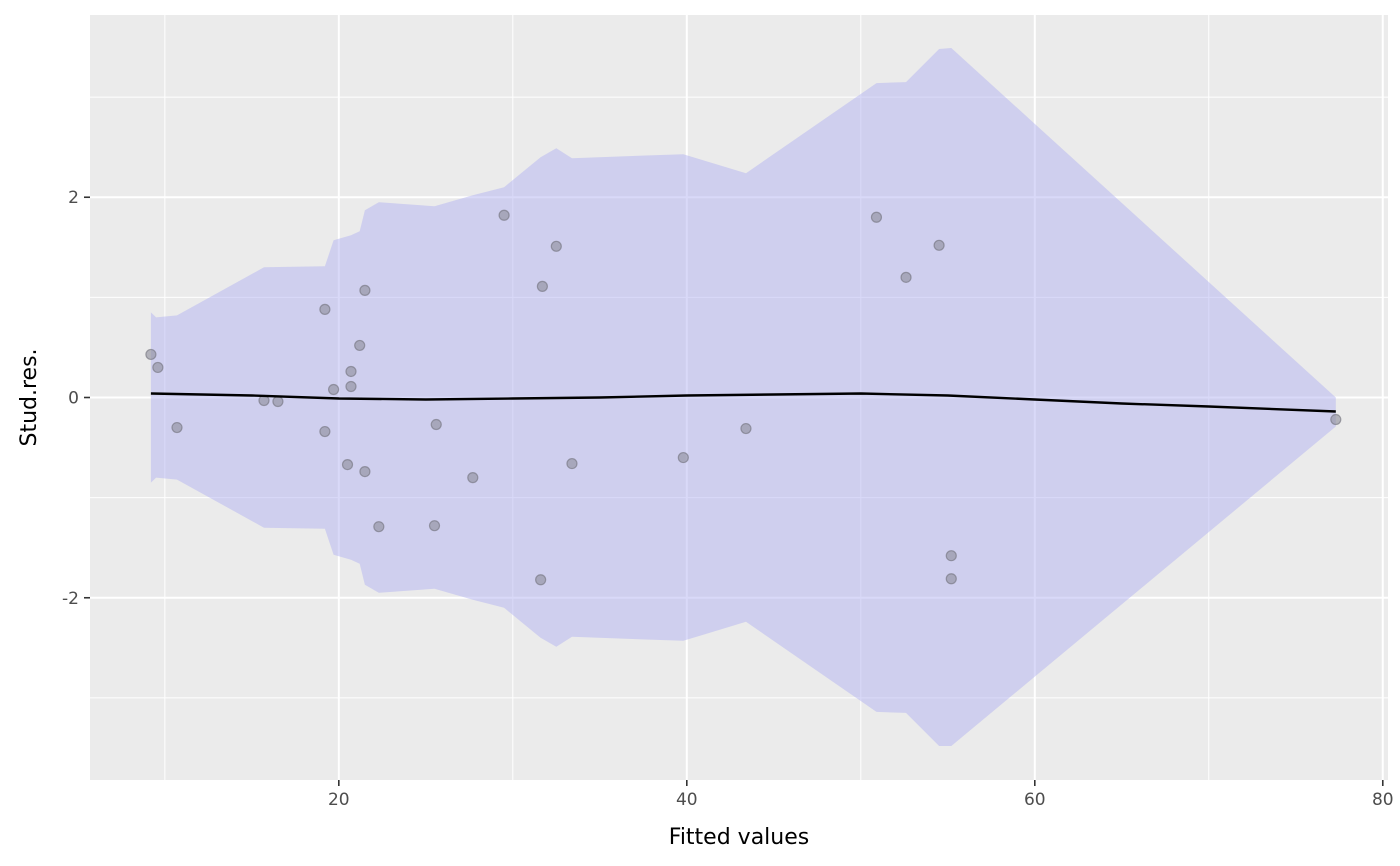  I want to click on smooth-line, so click(743, 402).